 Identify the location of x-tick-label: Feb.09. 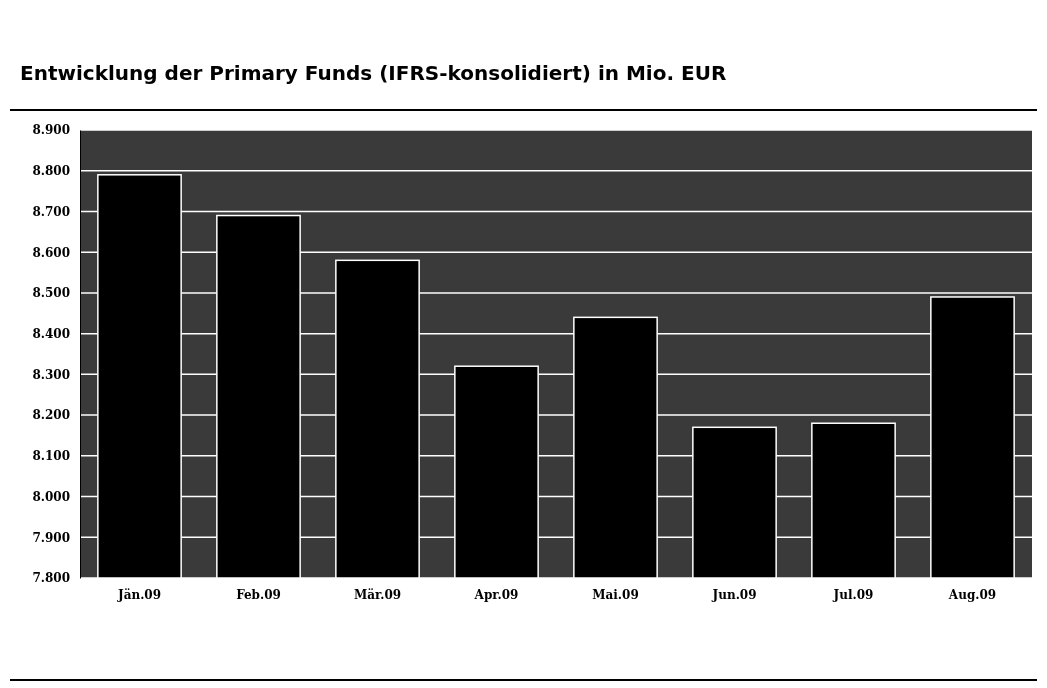
(258, 594).